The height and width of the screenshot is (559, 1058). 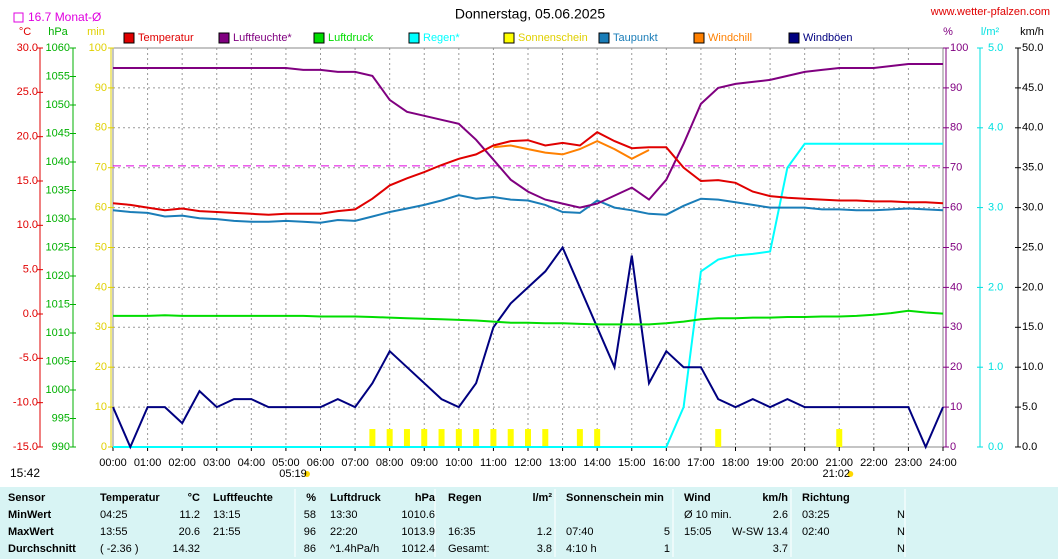 I want to click on y-tick-label: 5.0, so click(x=1029, y=407).